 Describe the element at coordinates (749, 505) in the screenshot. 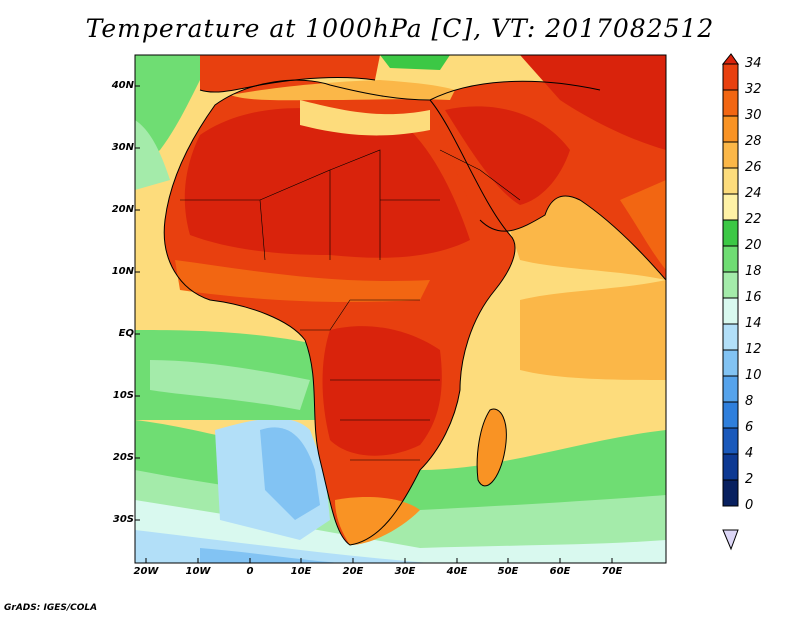

I see `colorbar-label: 0` at that location.